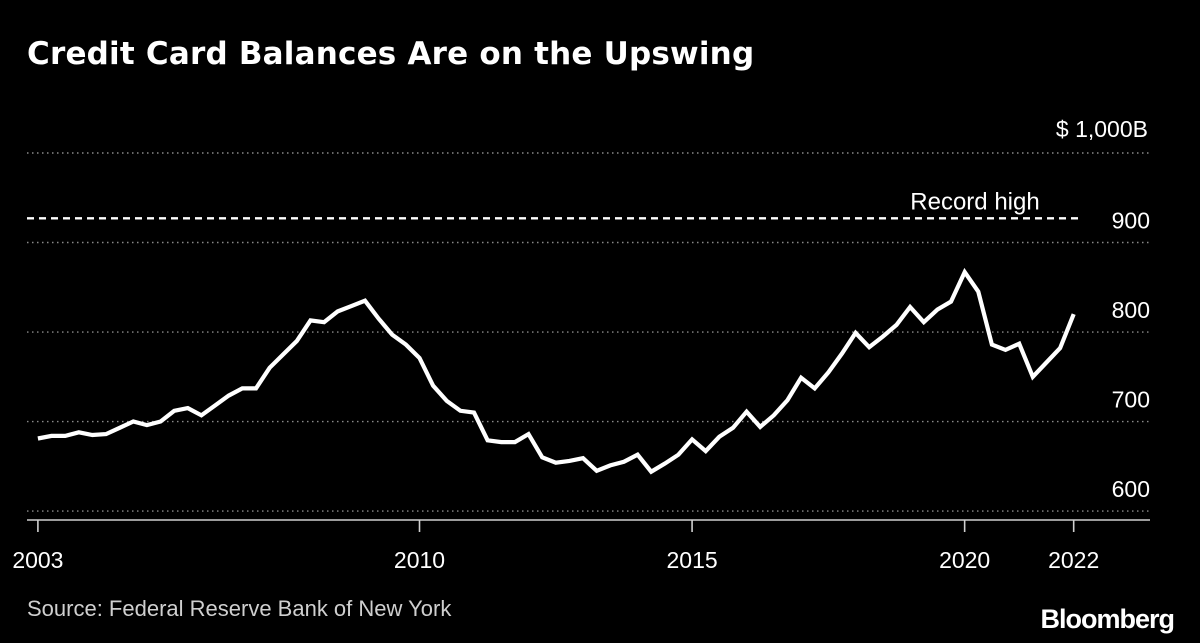  Describe the element at coordinates (1131, 310) in the screenshot. I see `y-tick-label-800: 800` at that location.